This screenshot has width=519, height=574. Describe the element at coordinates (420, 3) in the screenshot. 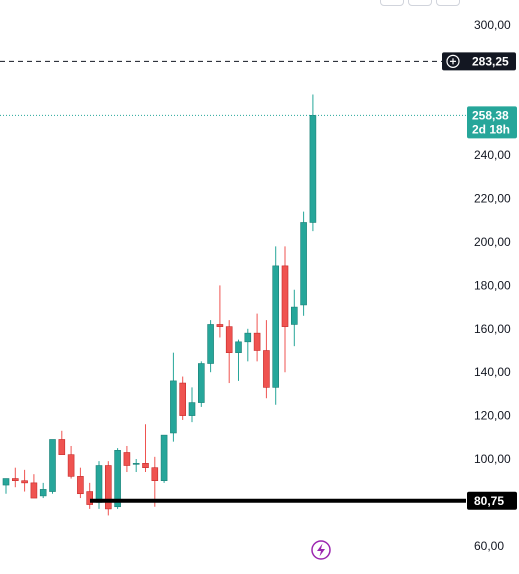

I see `toolbar-button-middle` at that location.